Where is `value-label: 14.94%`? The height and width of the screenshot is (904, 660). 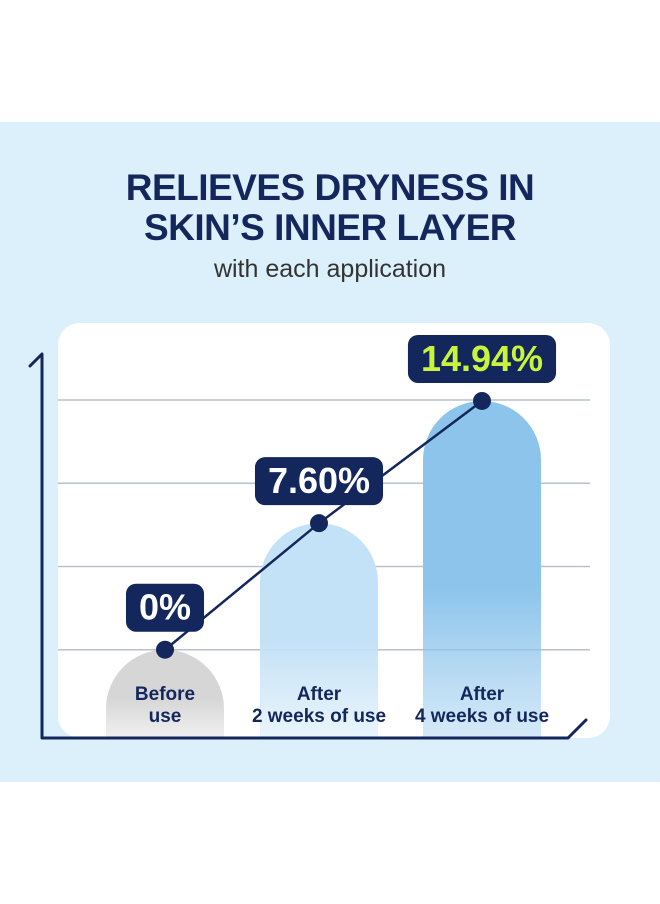
value-label: 14.94% is located at coordinates (482, 358).